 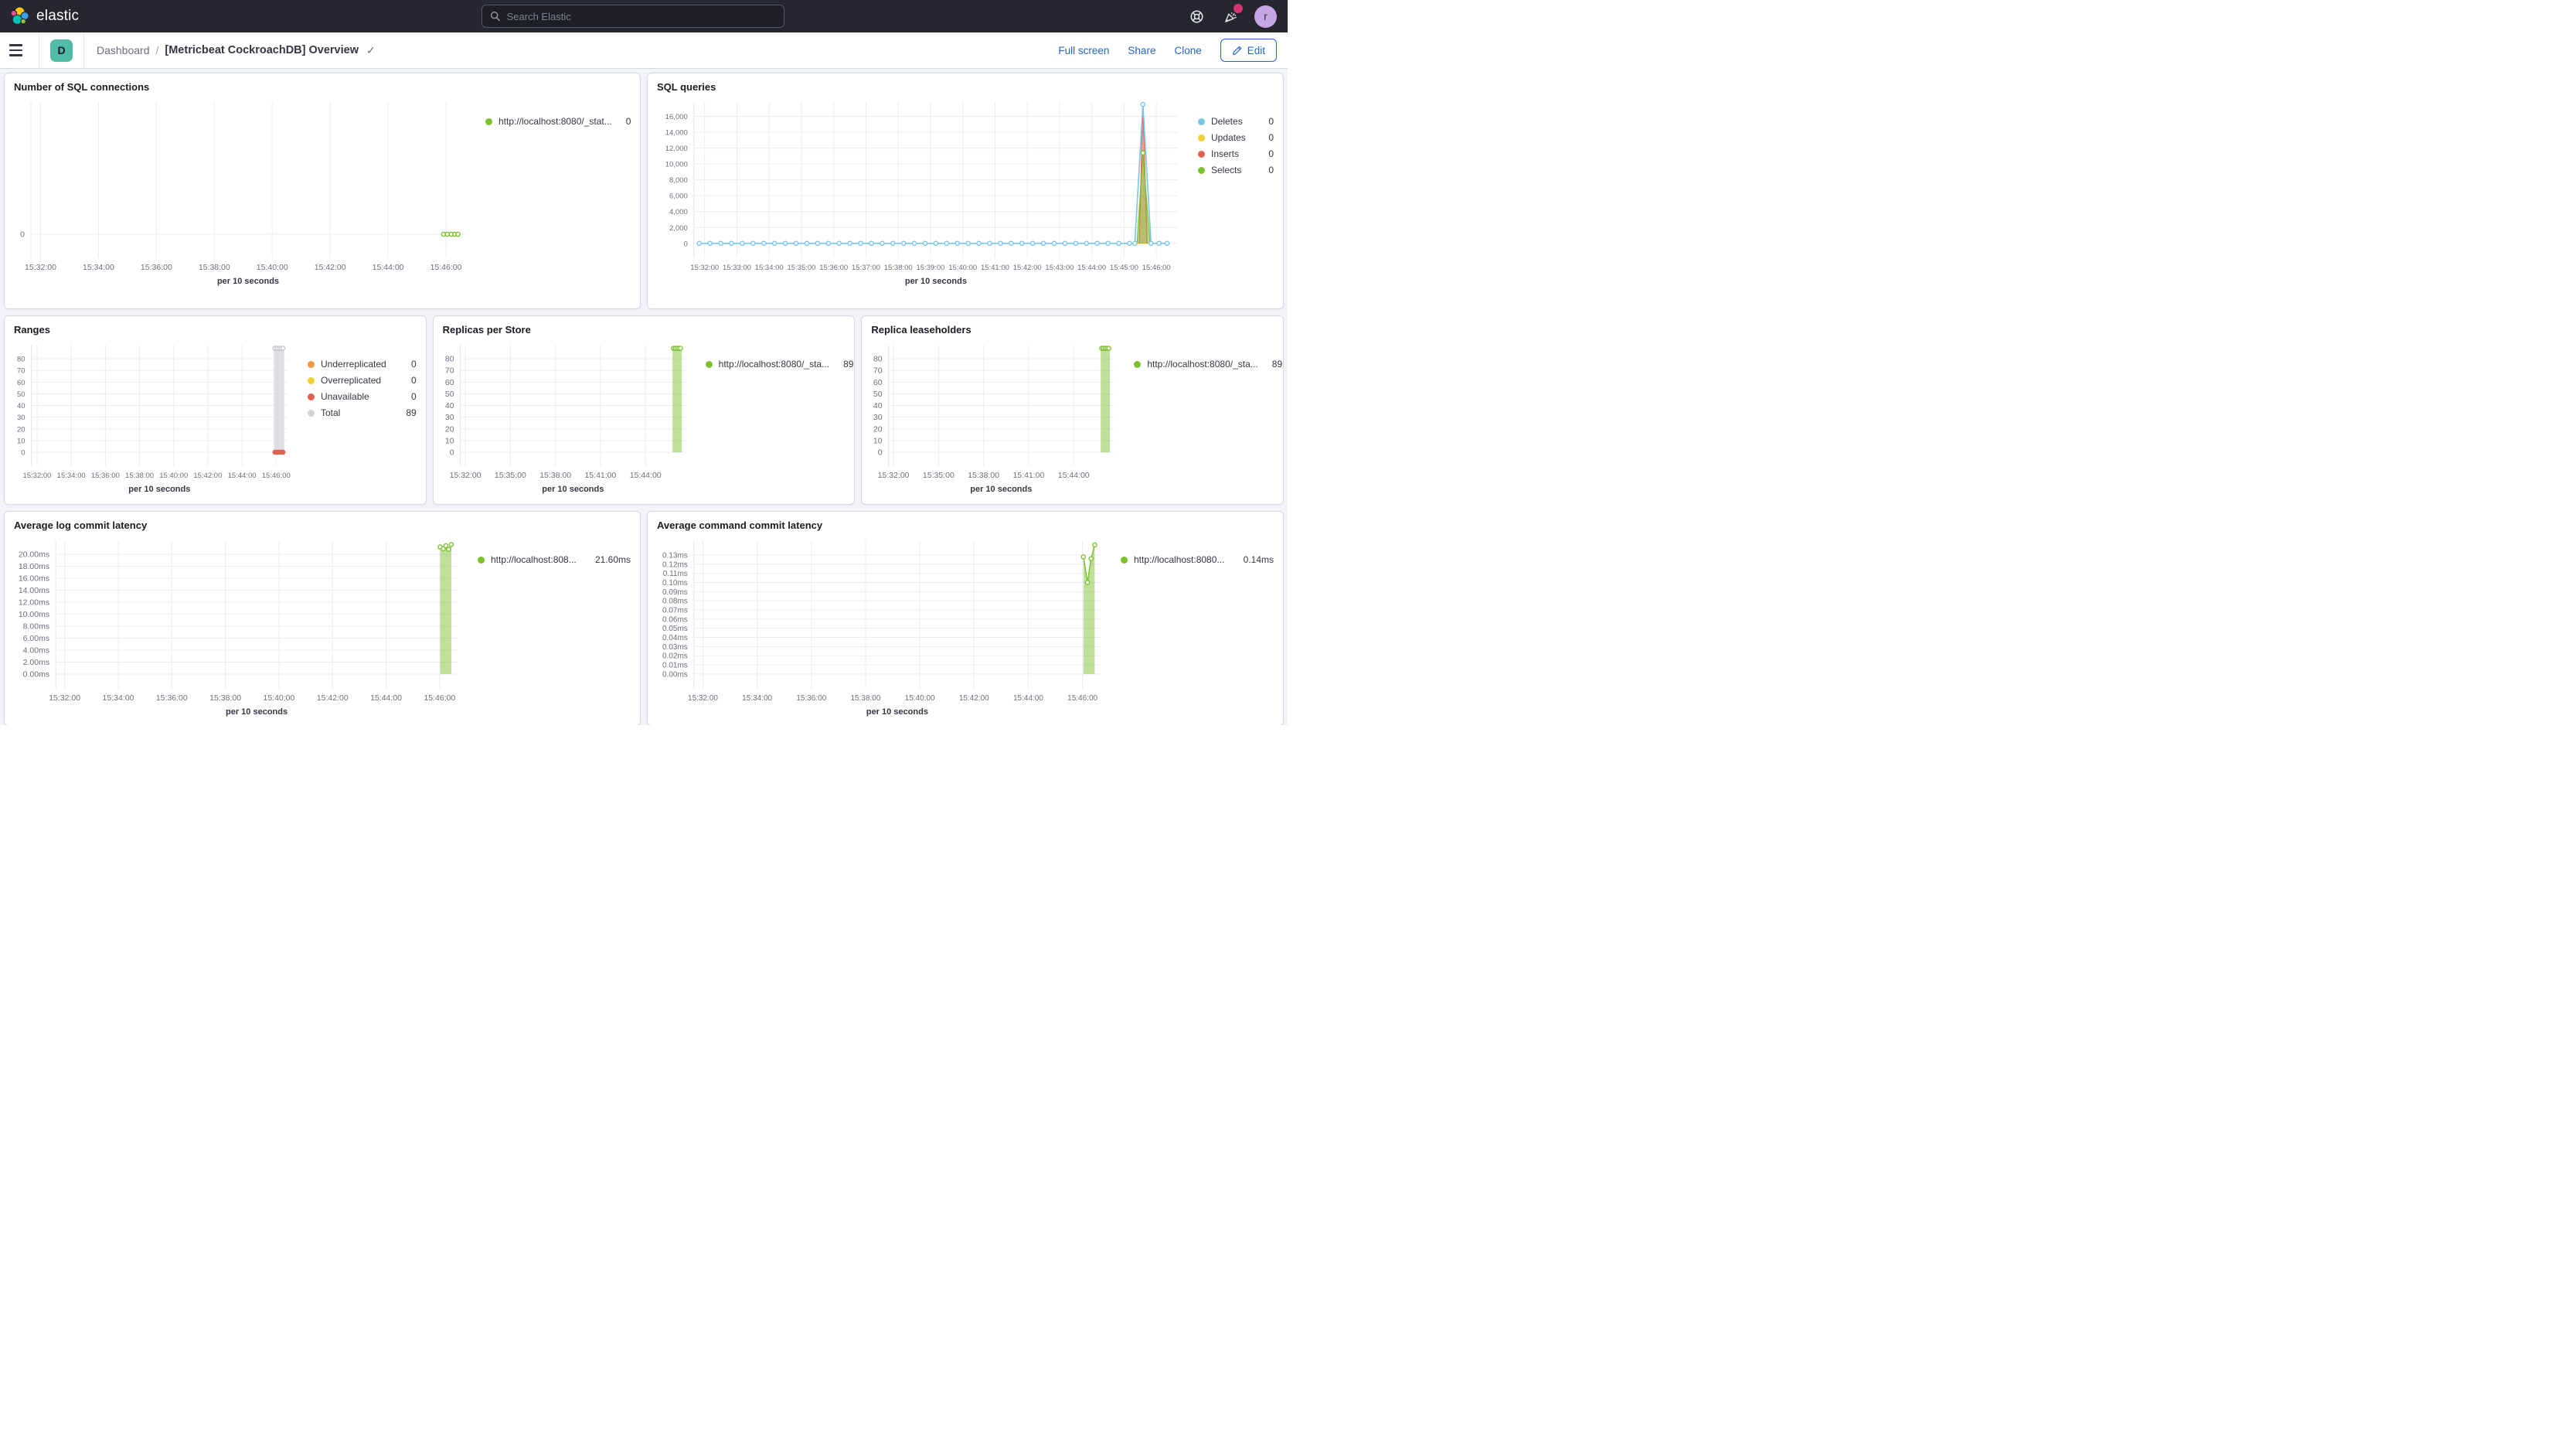 I want to click on legend-item: Overreplicated 0, so click(x=362, y=380).